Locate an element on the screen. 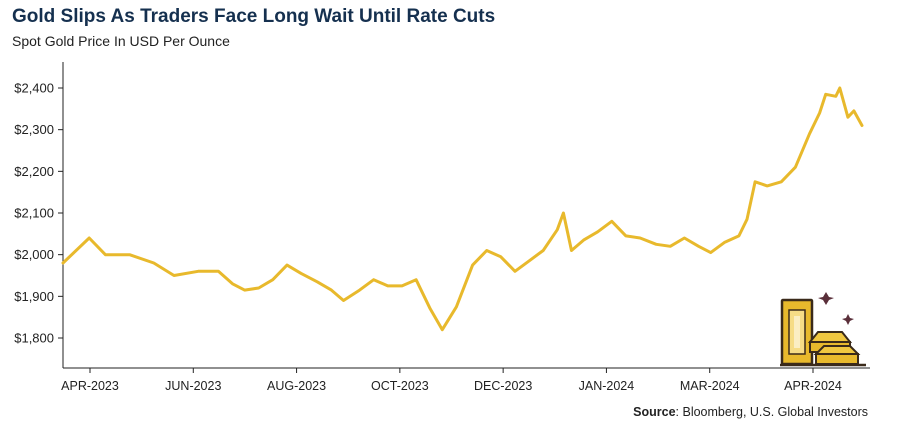  y-tick-label: $1,900 is located at coordinates (34, 296).